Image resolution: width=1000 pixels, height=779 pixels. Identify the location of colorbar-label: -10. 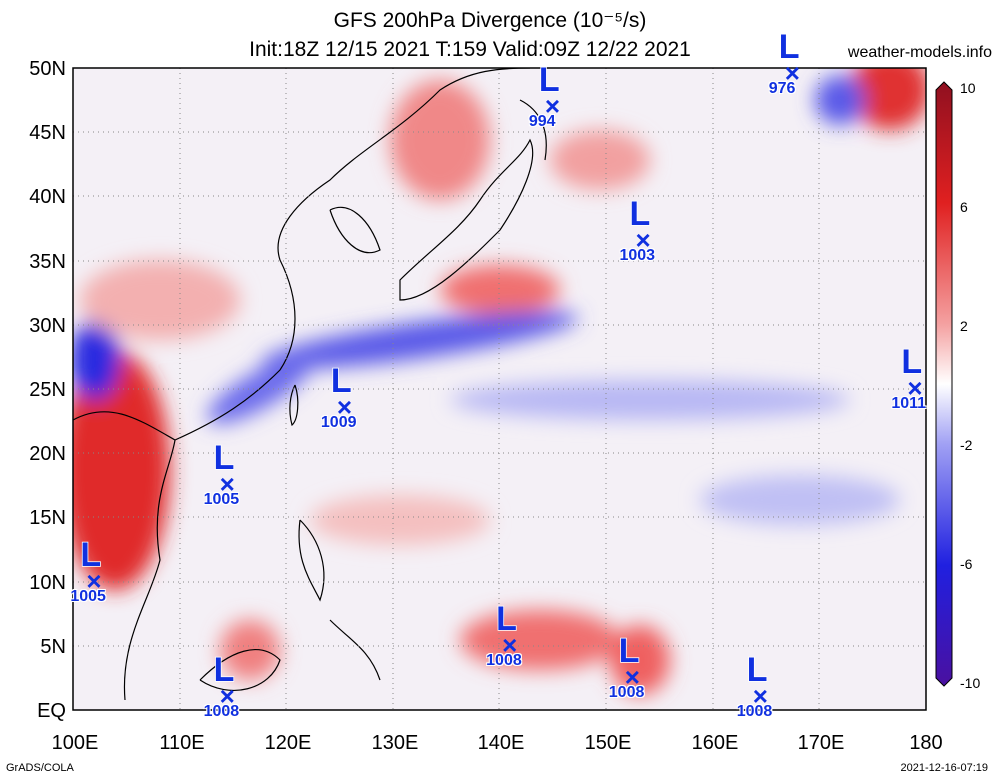
(970, 683).